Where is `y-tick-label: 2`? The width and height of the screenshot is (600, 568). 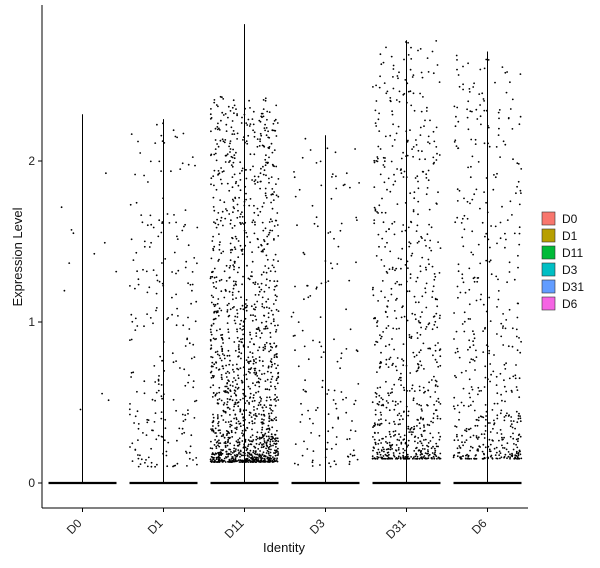
y-tick-label: 2 is located at coordinates (31, 161).